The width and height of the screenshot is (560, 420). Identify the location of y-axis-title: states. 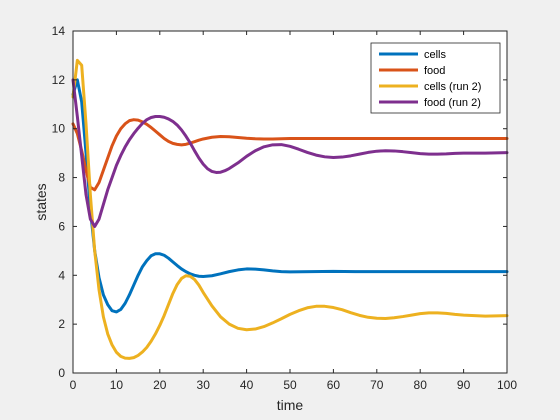
(41, 201).